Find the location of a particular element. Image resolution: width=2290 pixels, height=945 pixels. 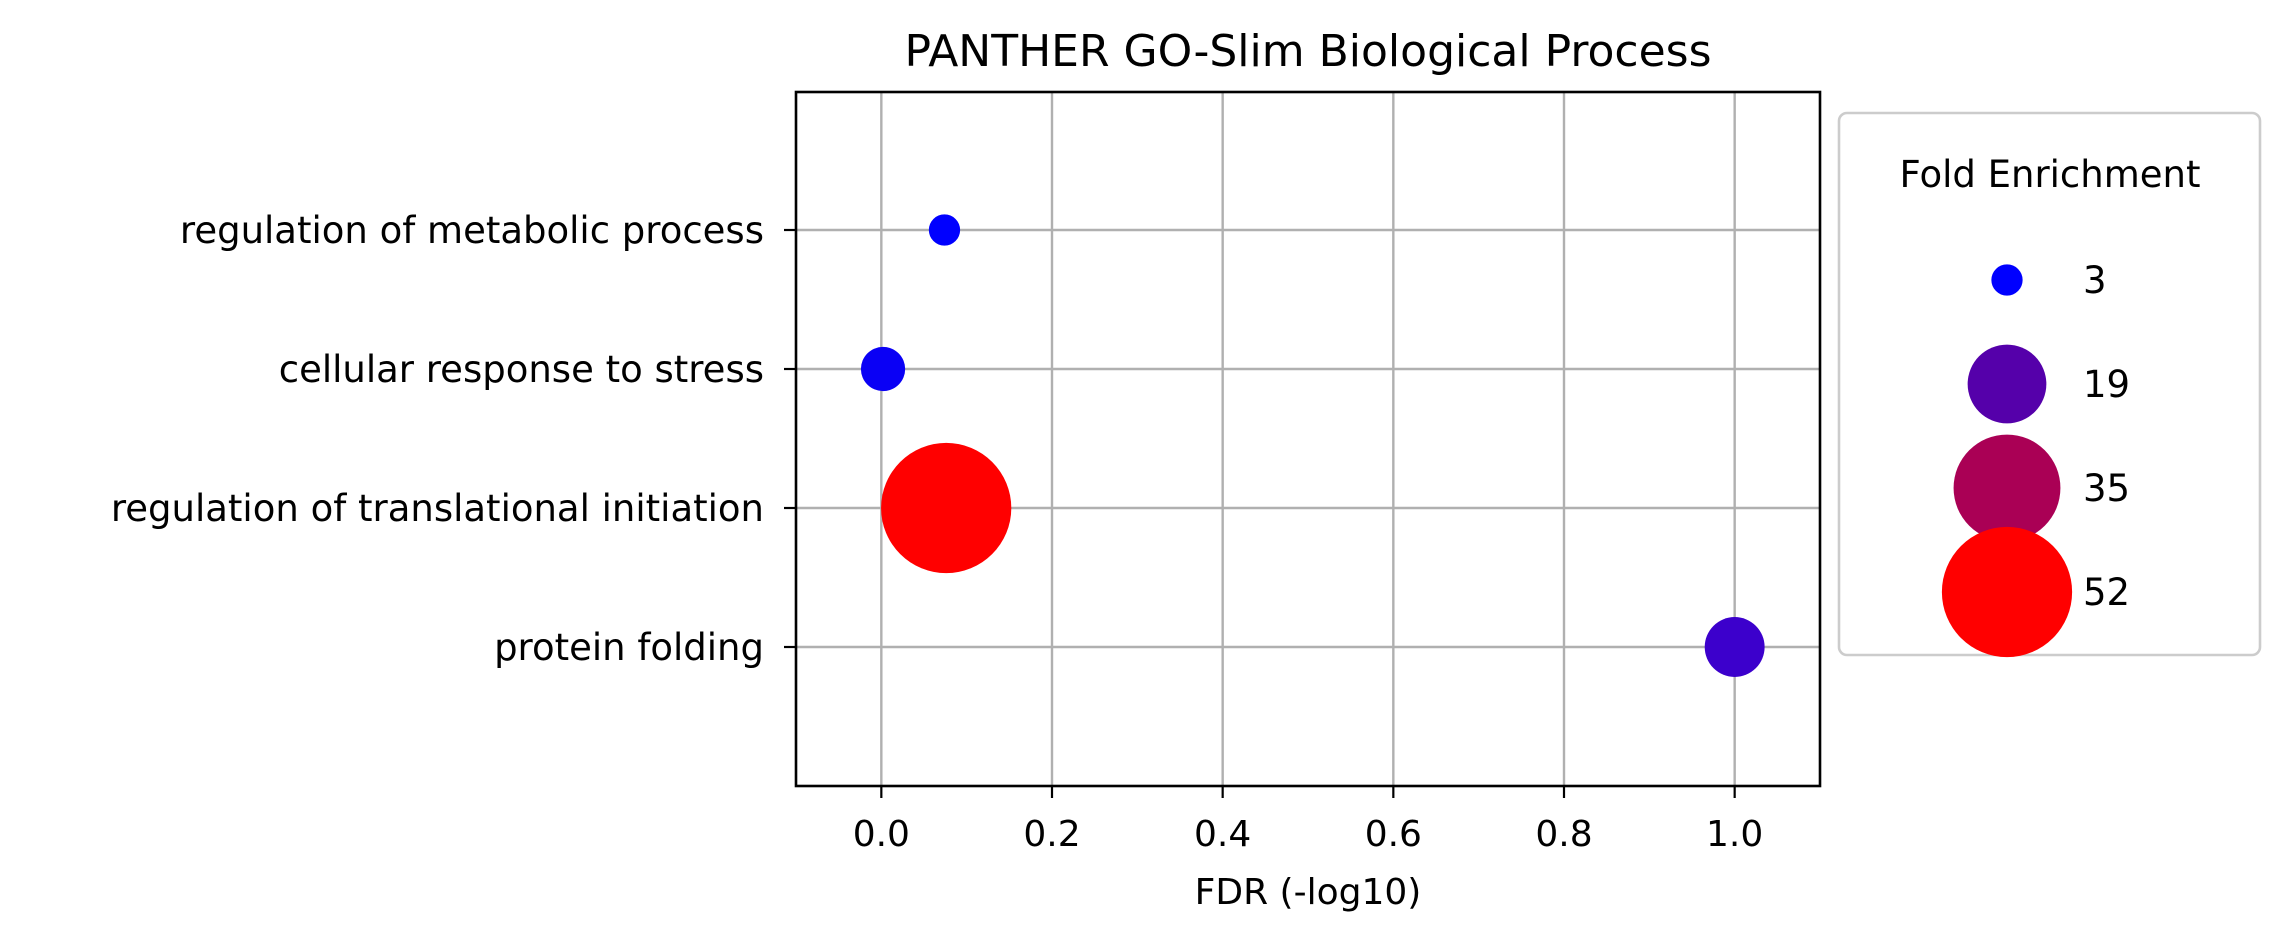

legend-label: 52 is located at coordinates (2106, 592).